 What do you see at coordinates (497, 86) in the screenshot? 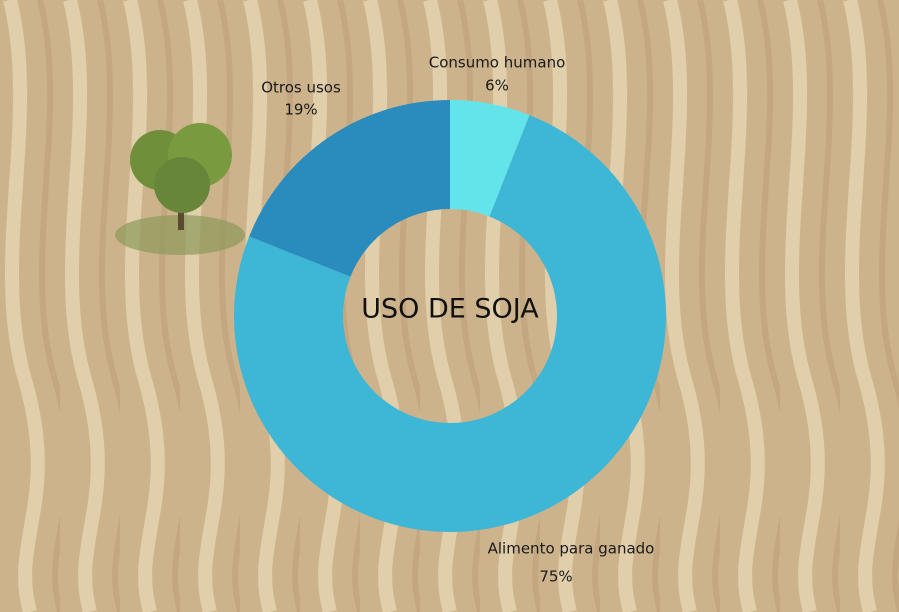
I see `value-label: 6%` at bounding box center [497, 86].